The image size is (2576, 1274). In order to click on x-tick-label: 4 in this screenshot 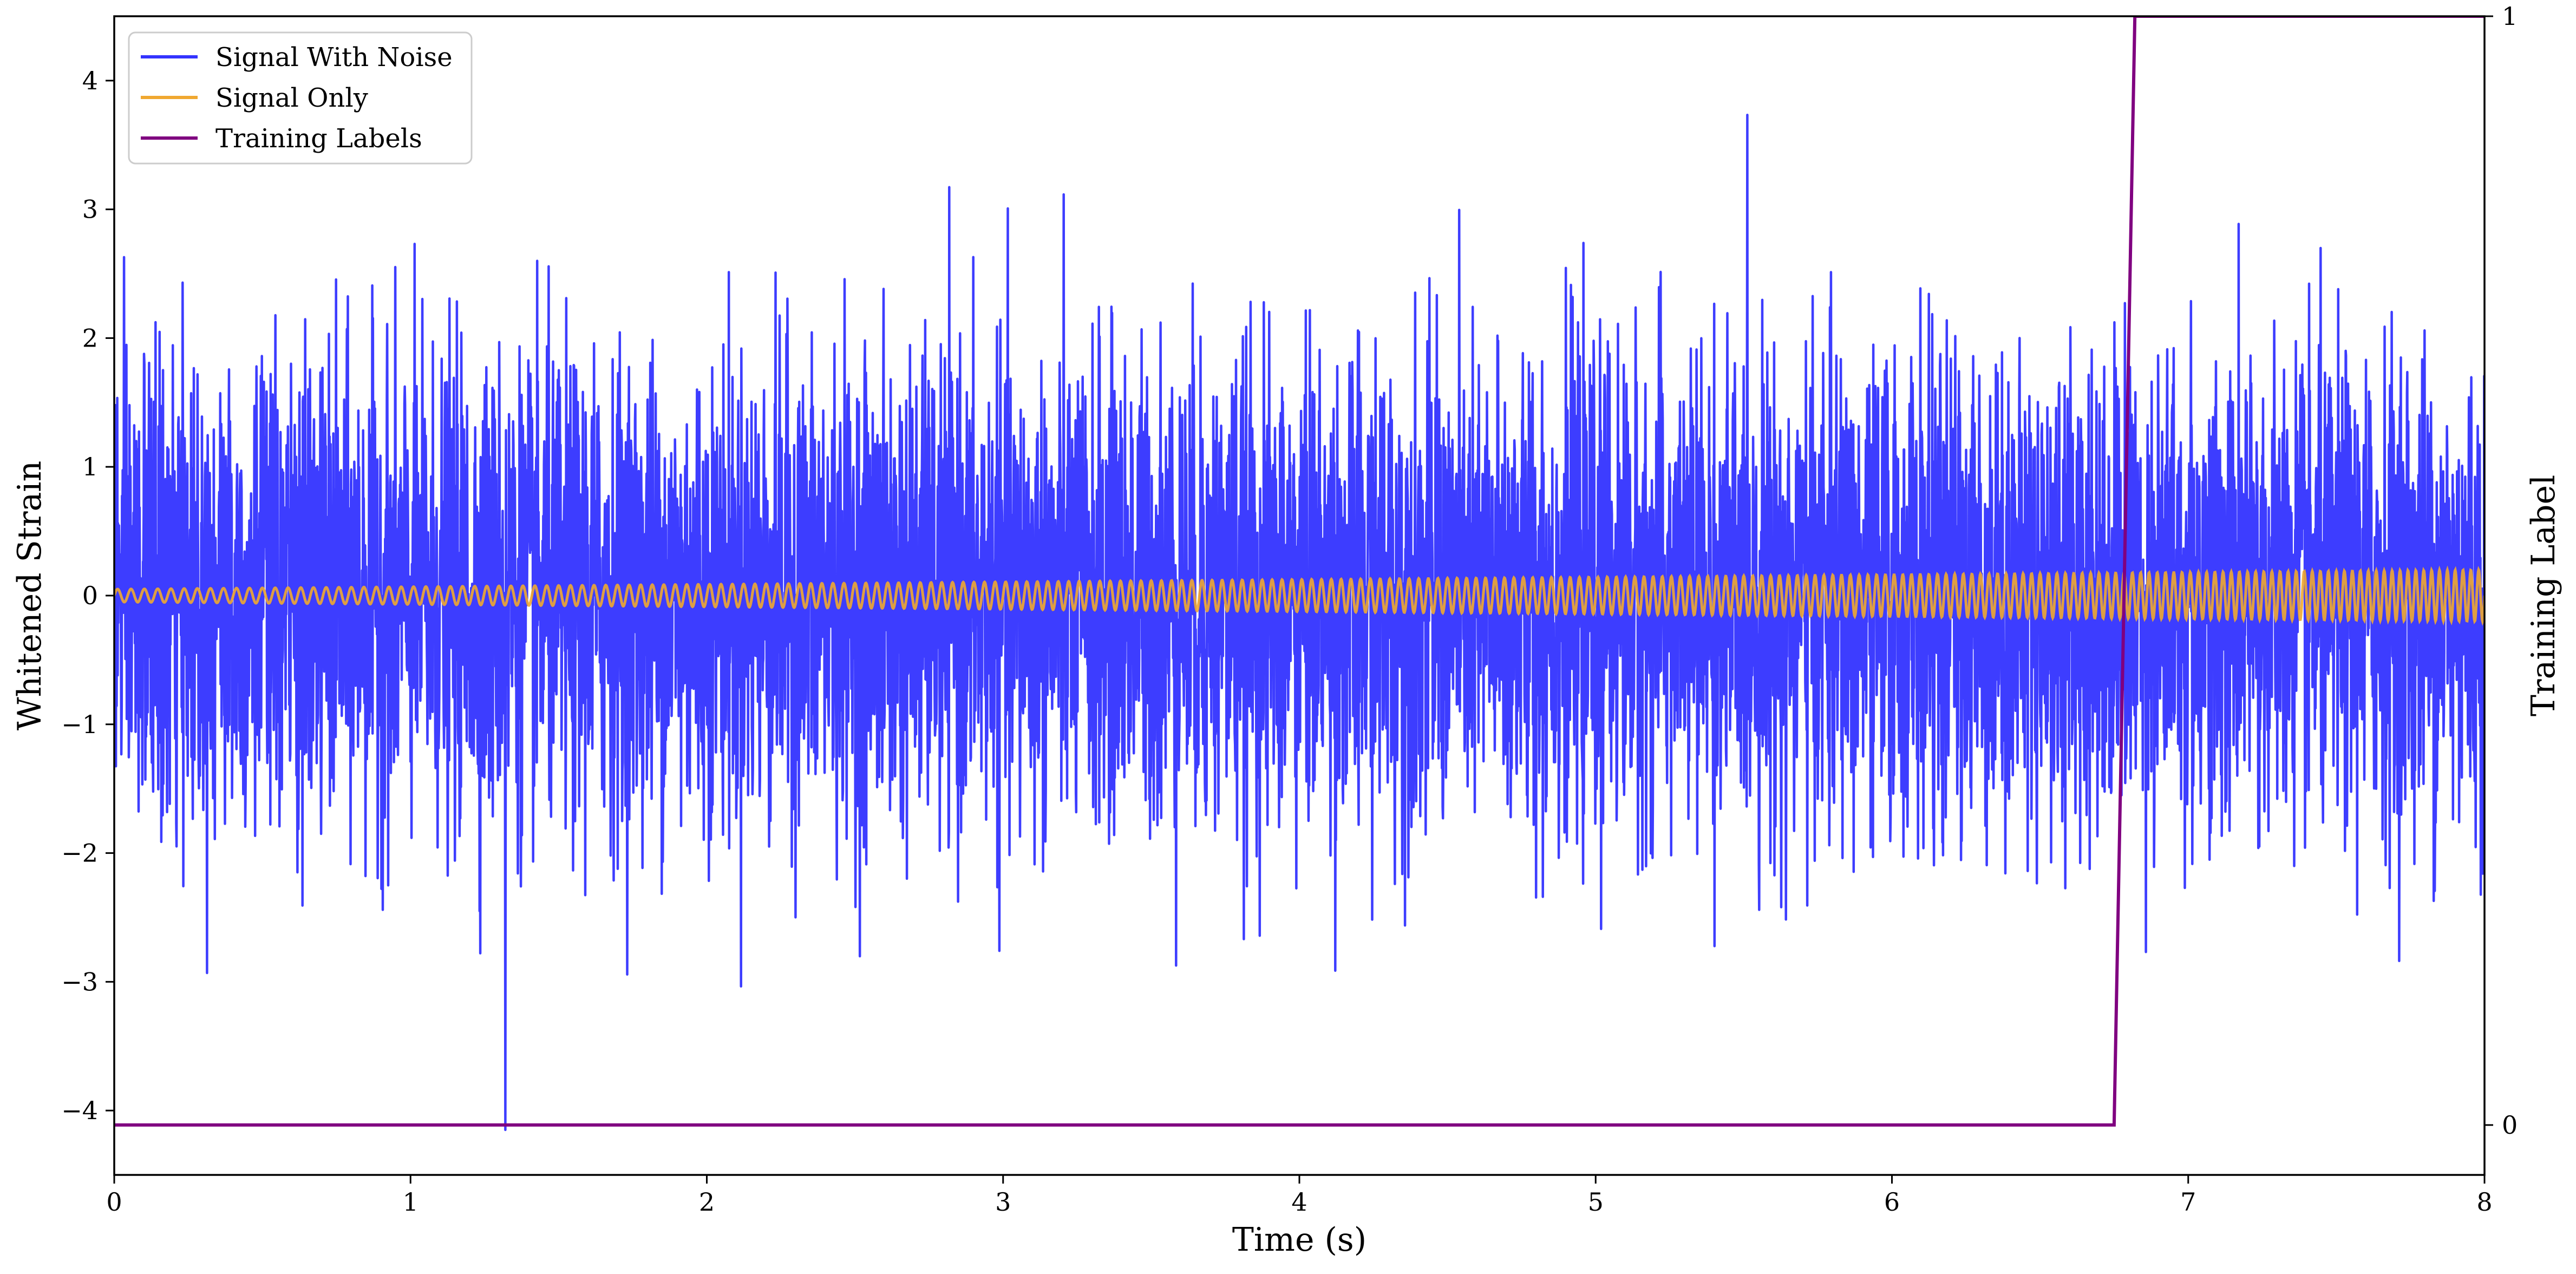, I will do `click(1299, 1202)`.